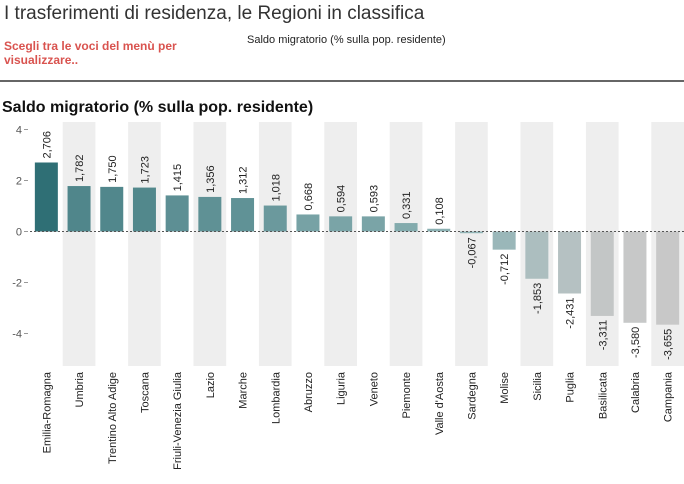 The width and height of the screenshot is (684, 484). Describe the element at coordinates (80, 169) in the screenshot. I see `value-label: 1,782` at that location.